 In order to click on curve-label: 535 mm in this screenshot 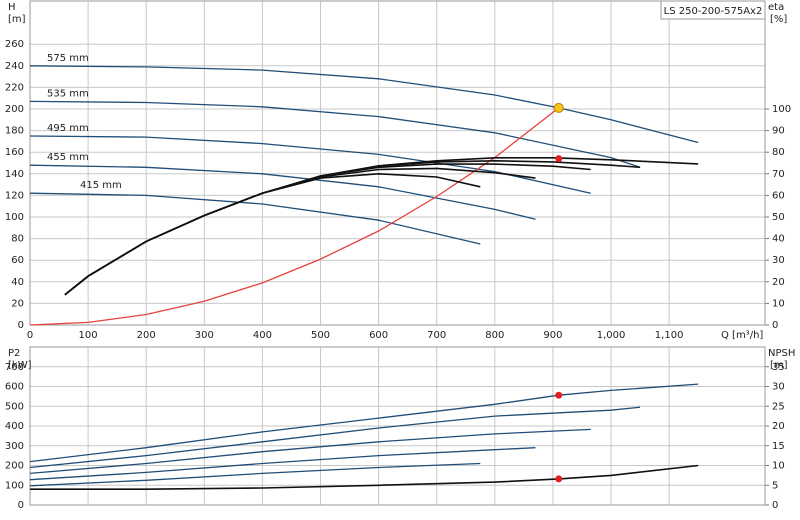, I will do `click(68, 93)`.